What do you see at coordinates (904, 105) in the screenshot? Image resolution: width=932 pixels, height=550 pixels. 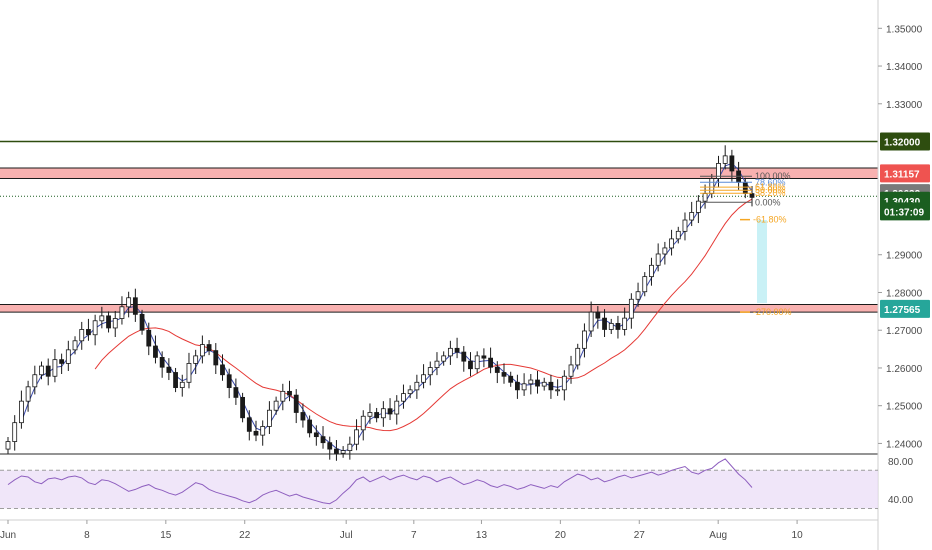 I see `price-tick-label: 1.33000` at bounding box center [904, 105].